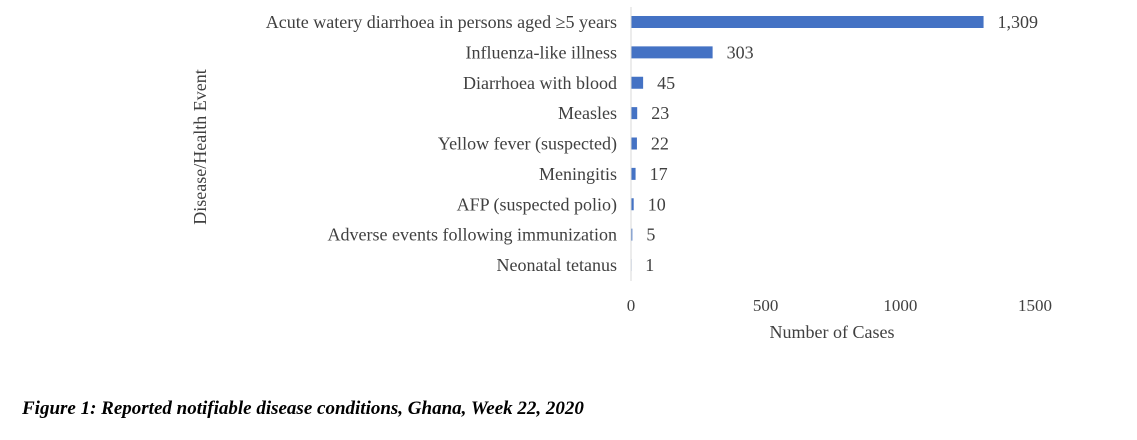  I want to click on value-label: 45, so click(666, 83).